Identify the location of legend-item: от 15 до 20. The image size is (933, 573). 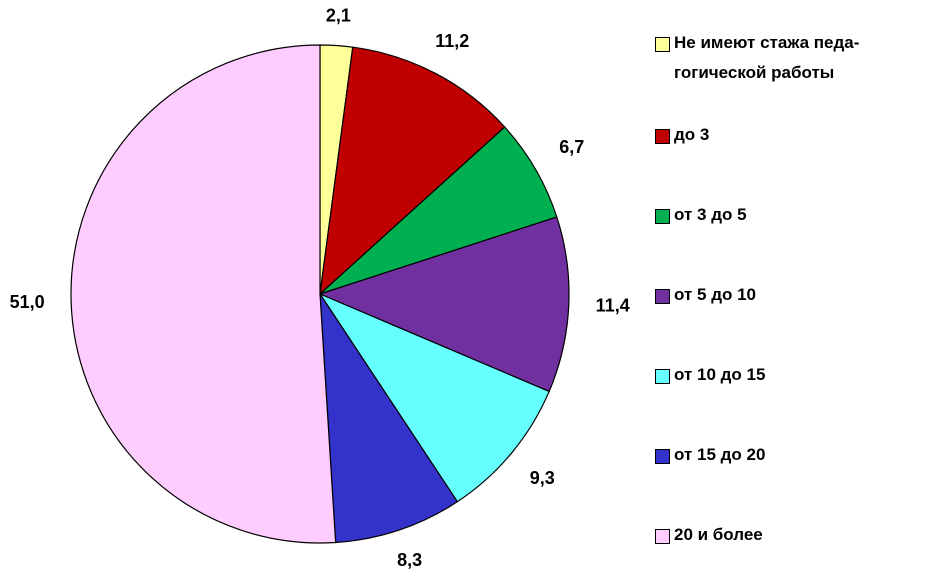
(710, 457).